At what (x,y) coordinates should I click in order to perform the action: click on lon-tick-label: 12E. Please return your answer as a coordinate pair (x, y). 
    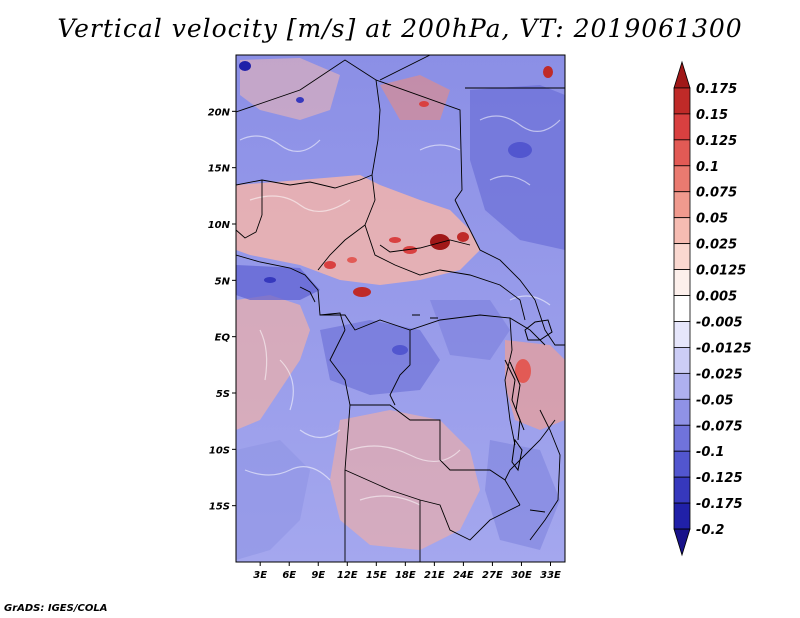
    Looking at the image, I should click on (347, 575).